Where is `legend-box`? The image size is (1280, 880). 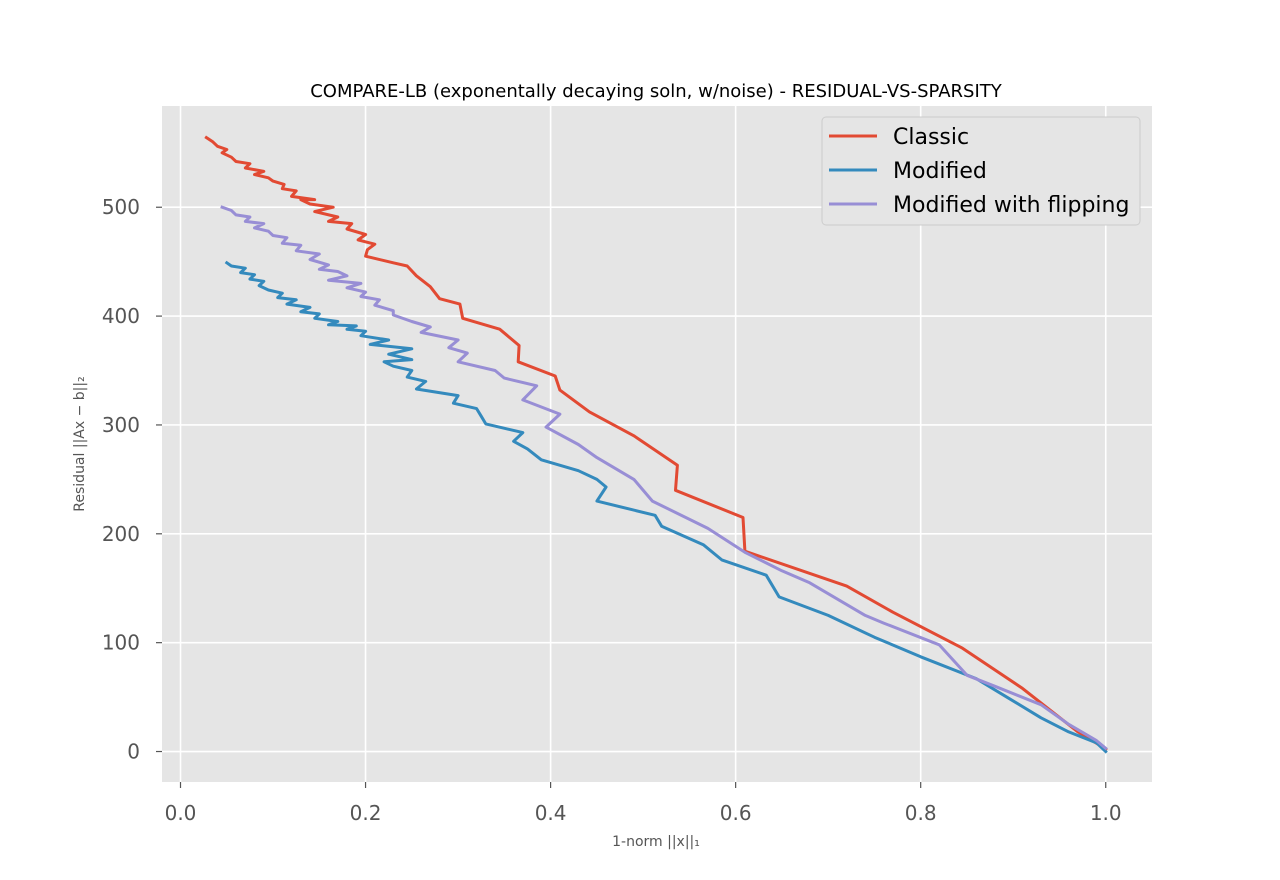
legend-box is located at coordinates (981, 171).